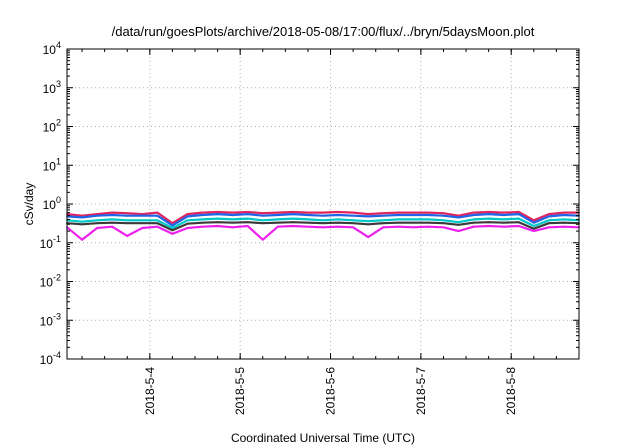 This screenshot has width=640, height=448. I want to click on series-group, so click(323, 225).